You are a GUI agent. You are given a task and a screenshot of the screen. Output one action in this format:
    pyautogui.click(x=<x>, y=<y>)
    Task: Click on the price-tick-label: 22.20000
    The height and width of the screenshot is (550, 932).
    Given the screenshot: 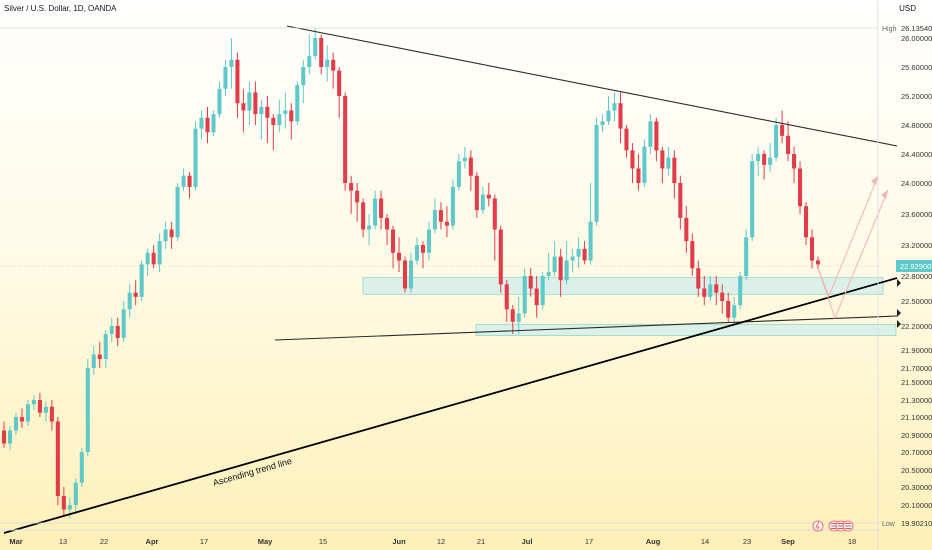 What is the action you would take?
    pyautogui.click(x=916, y=326)
    